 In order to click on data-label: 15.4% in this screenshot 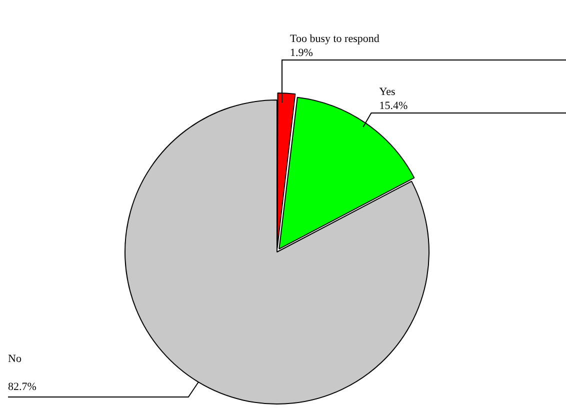, I will do `click(393, 106)`.